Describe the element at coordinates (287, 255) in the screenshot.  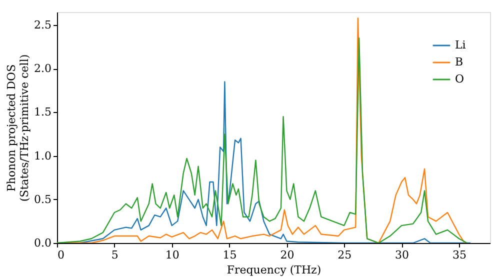
I see `x-tick-label: 20` at that location.